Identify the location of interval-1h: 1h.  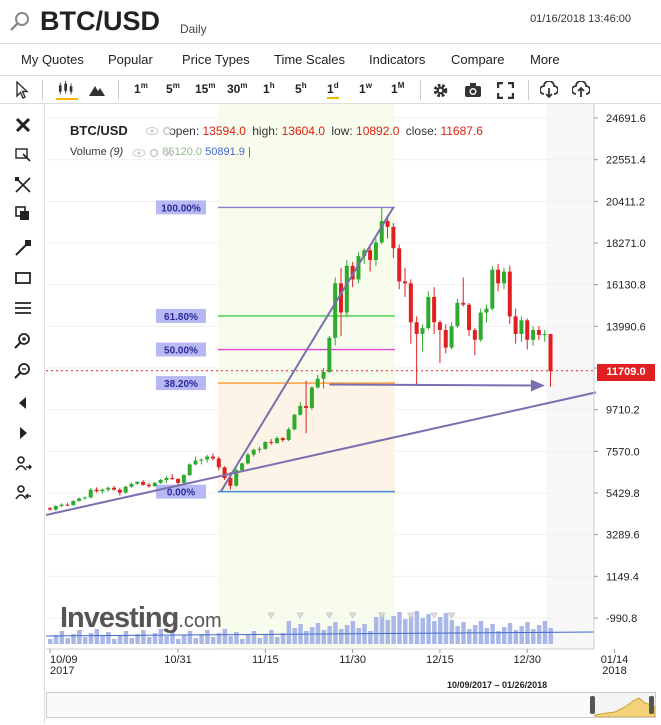
(269, 88).